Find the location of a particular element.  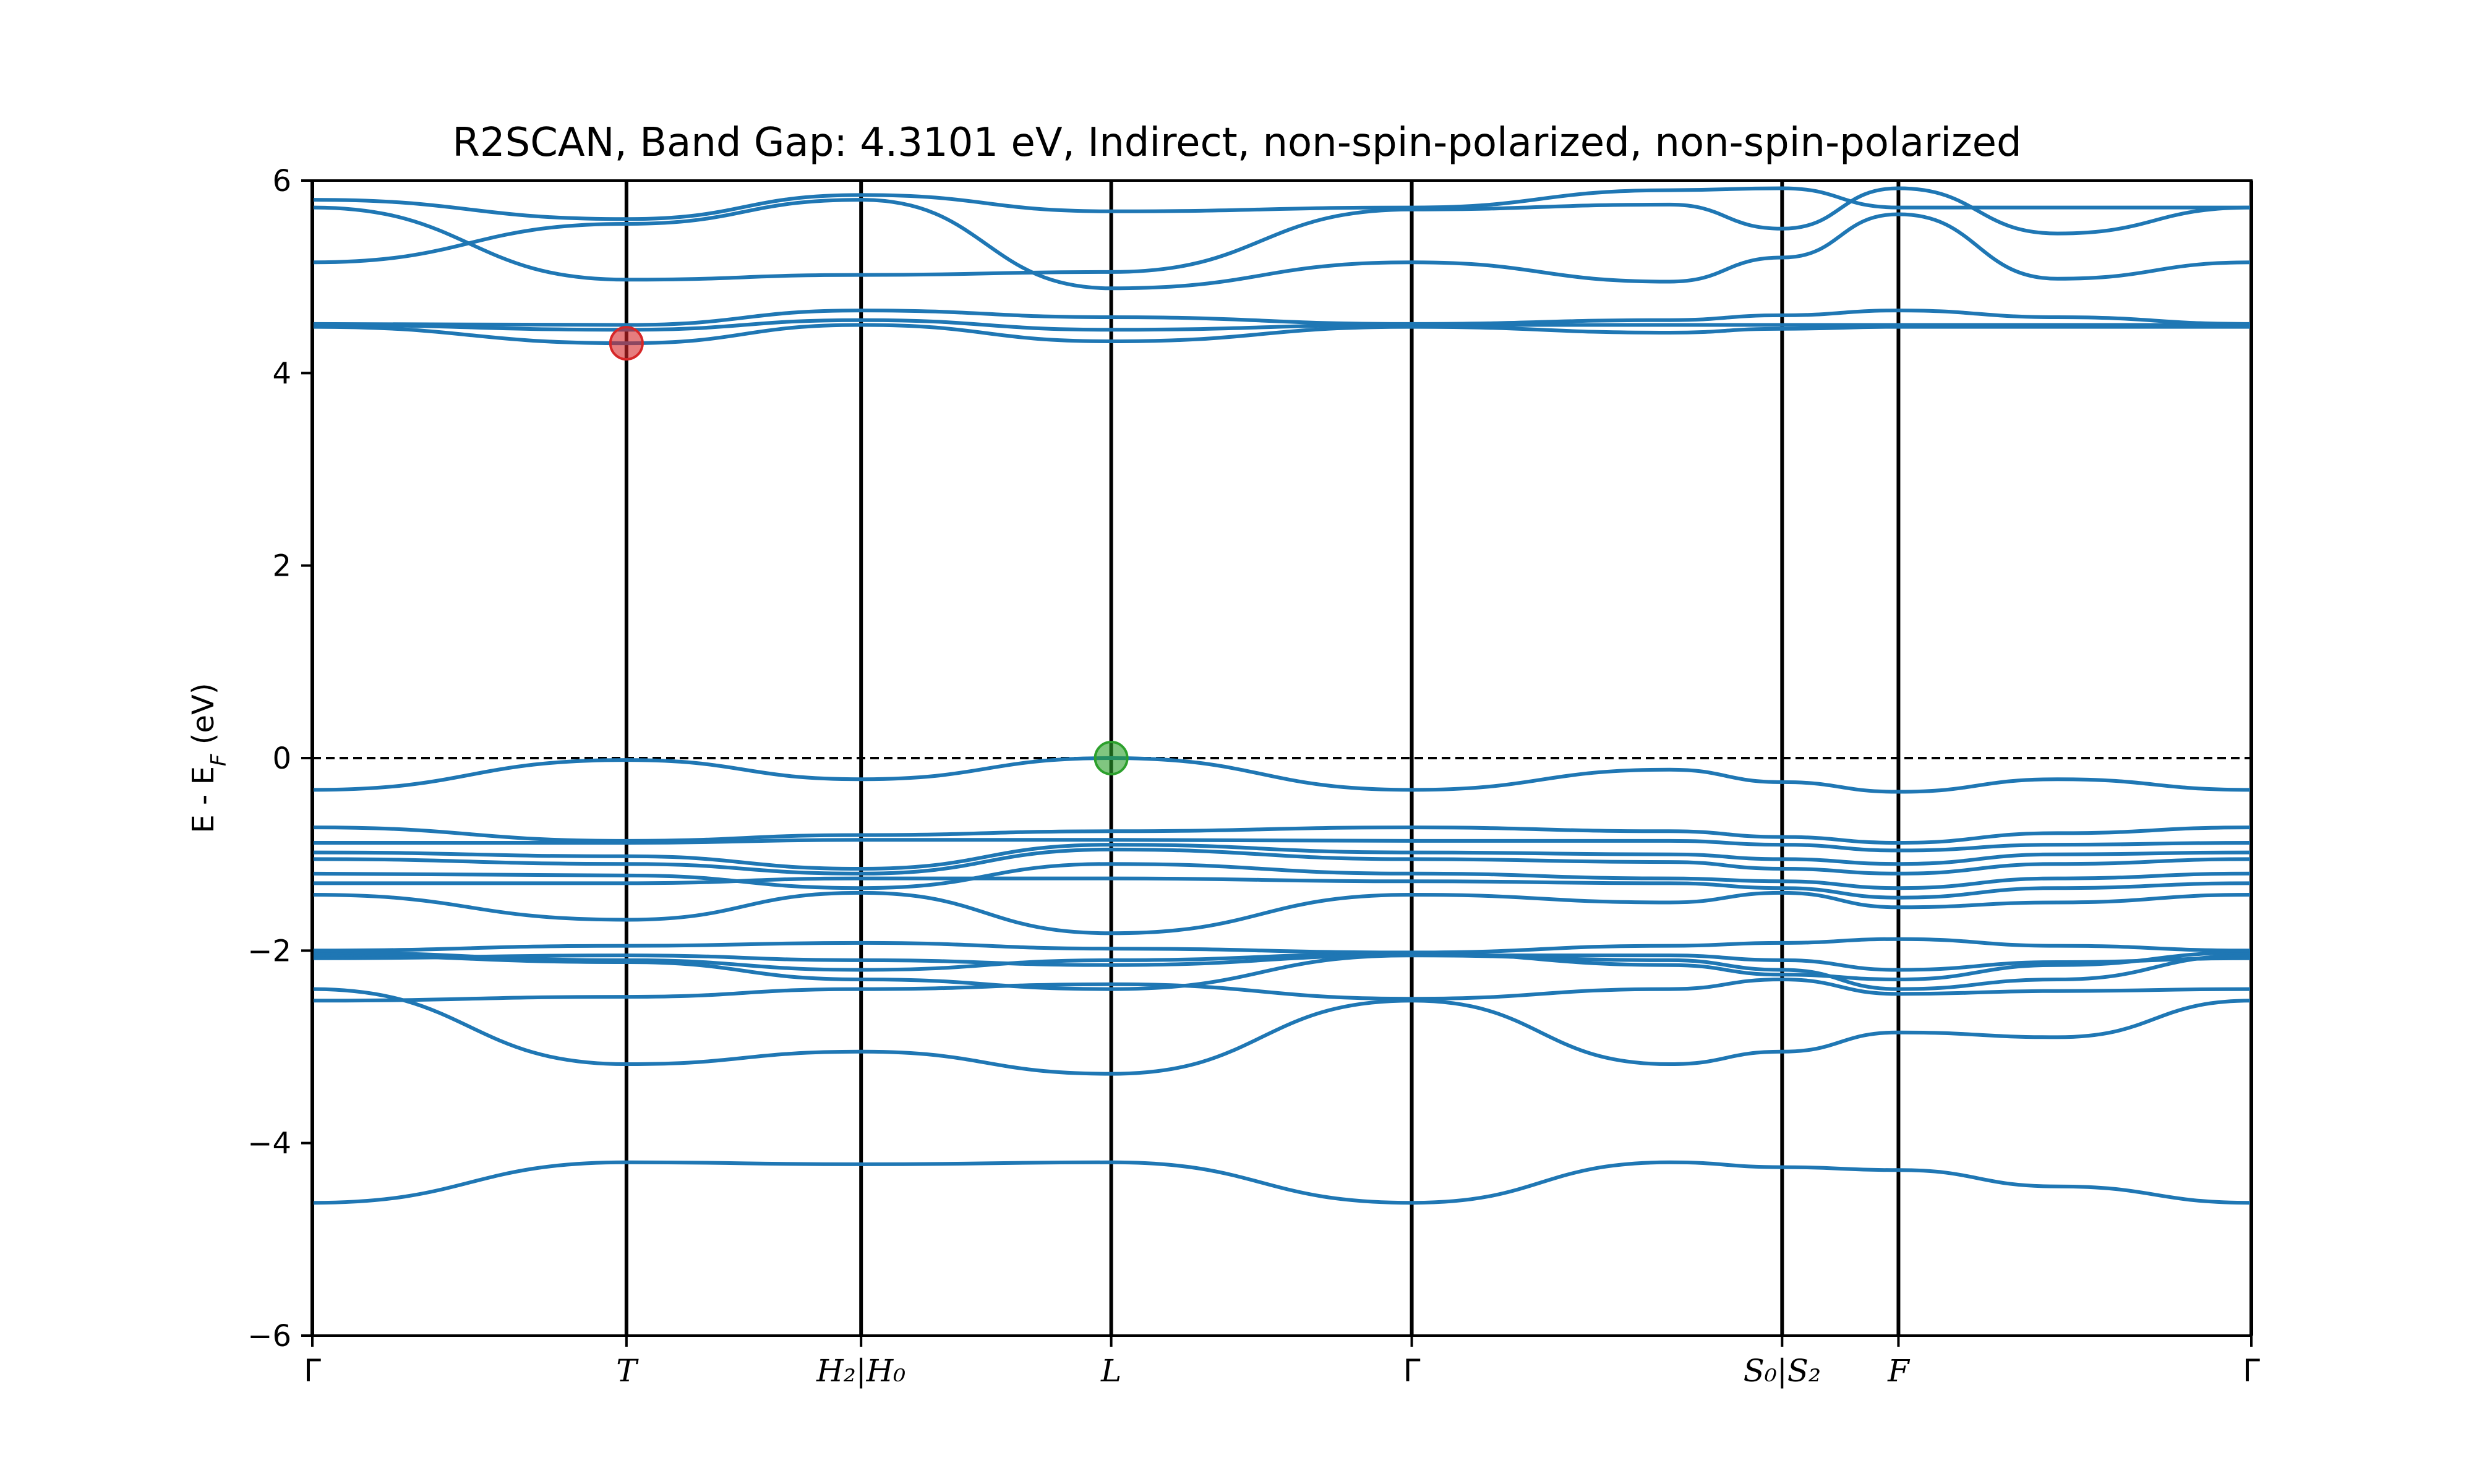

y-tick-label-6: 6 is located at coordinates (281, 181).